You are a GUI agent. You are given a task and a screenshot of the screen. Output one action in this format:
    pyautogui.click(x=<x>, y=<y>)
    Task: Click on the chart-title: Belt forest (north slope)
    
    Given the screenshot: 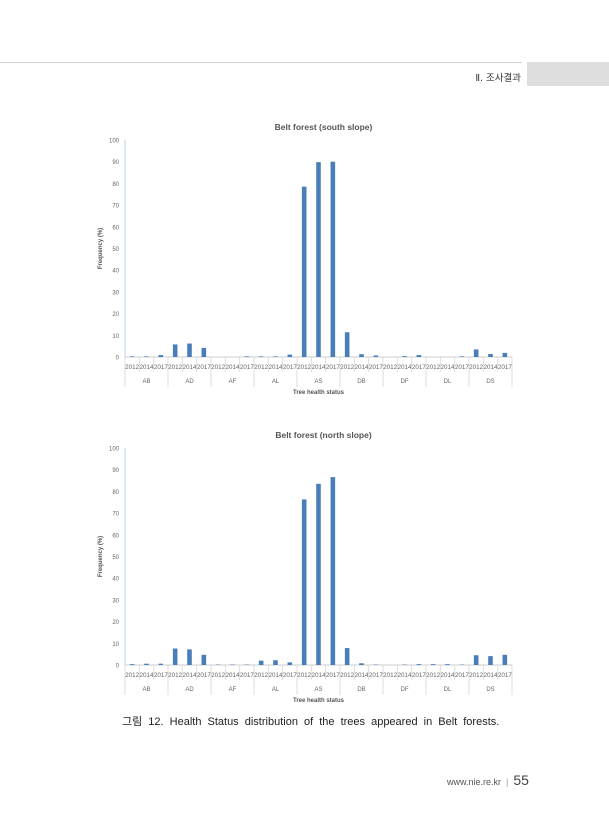 What is the action you would take?
    pyautogui.click(x=323, y=435)
    